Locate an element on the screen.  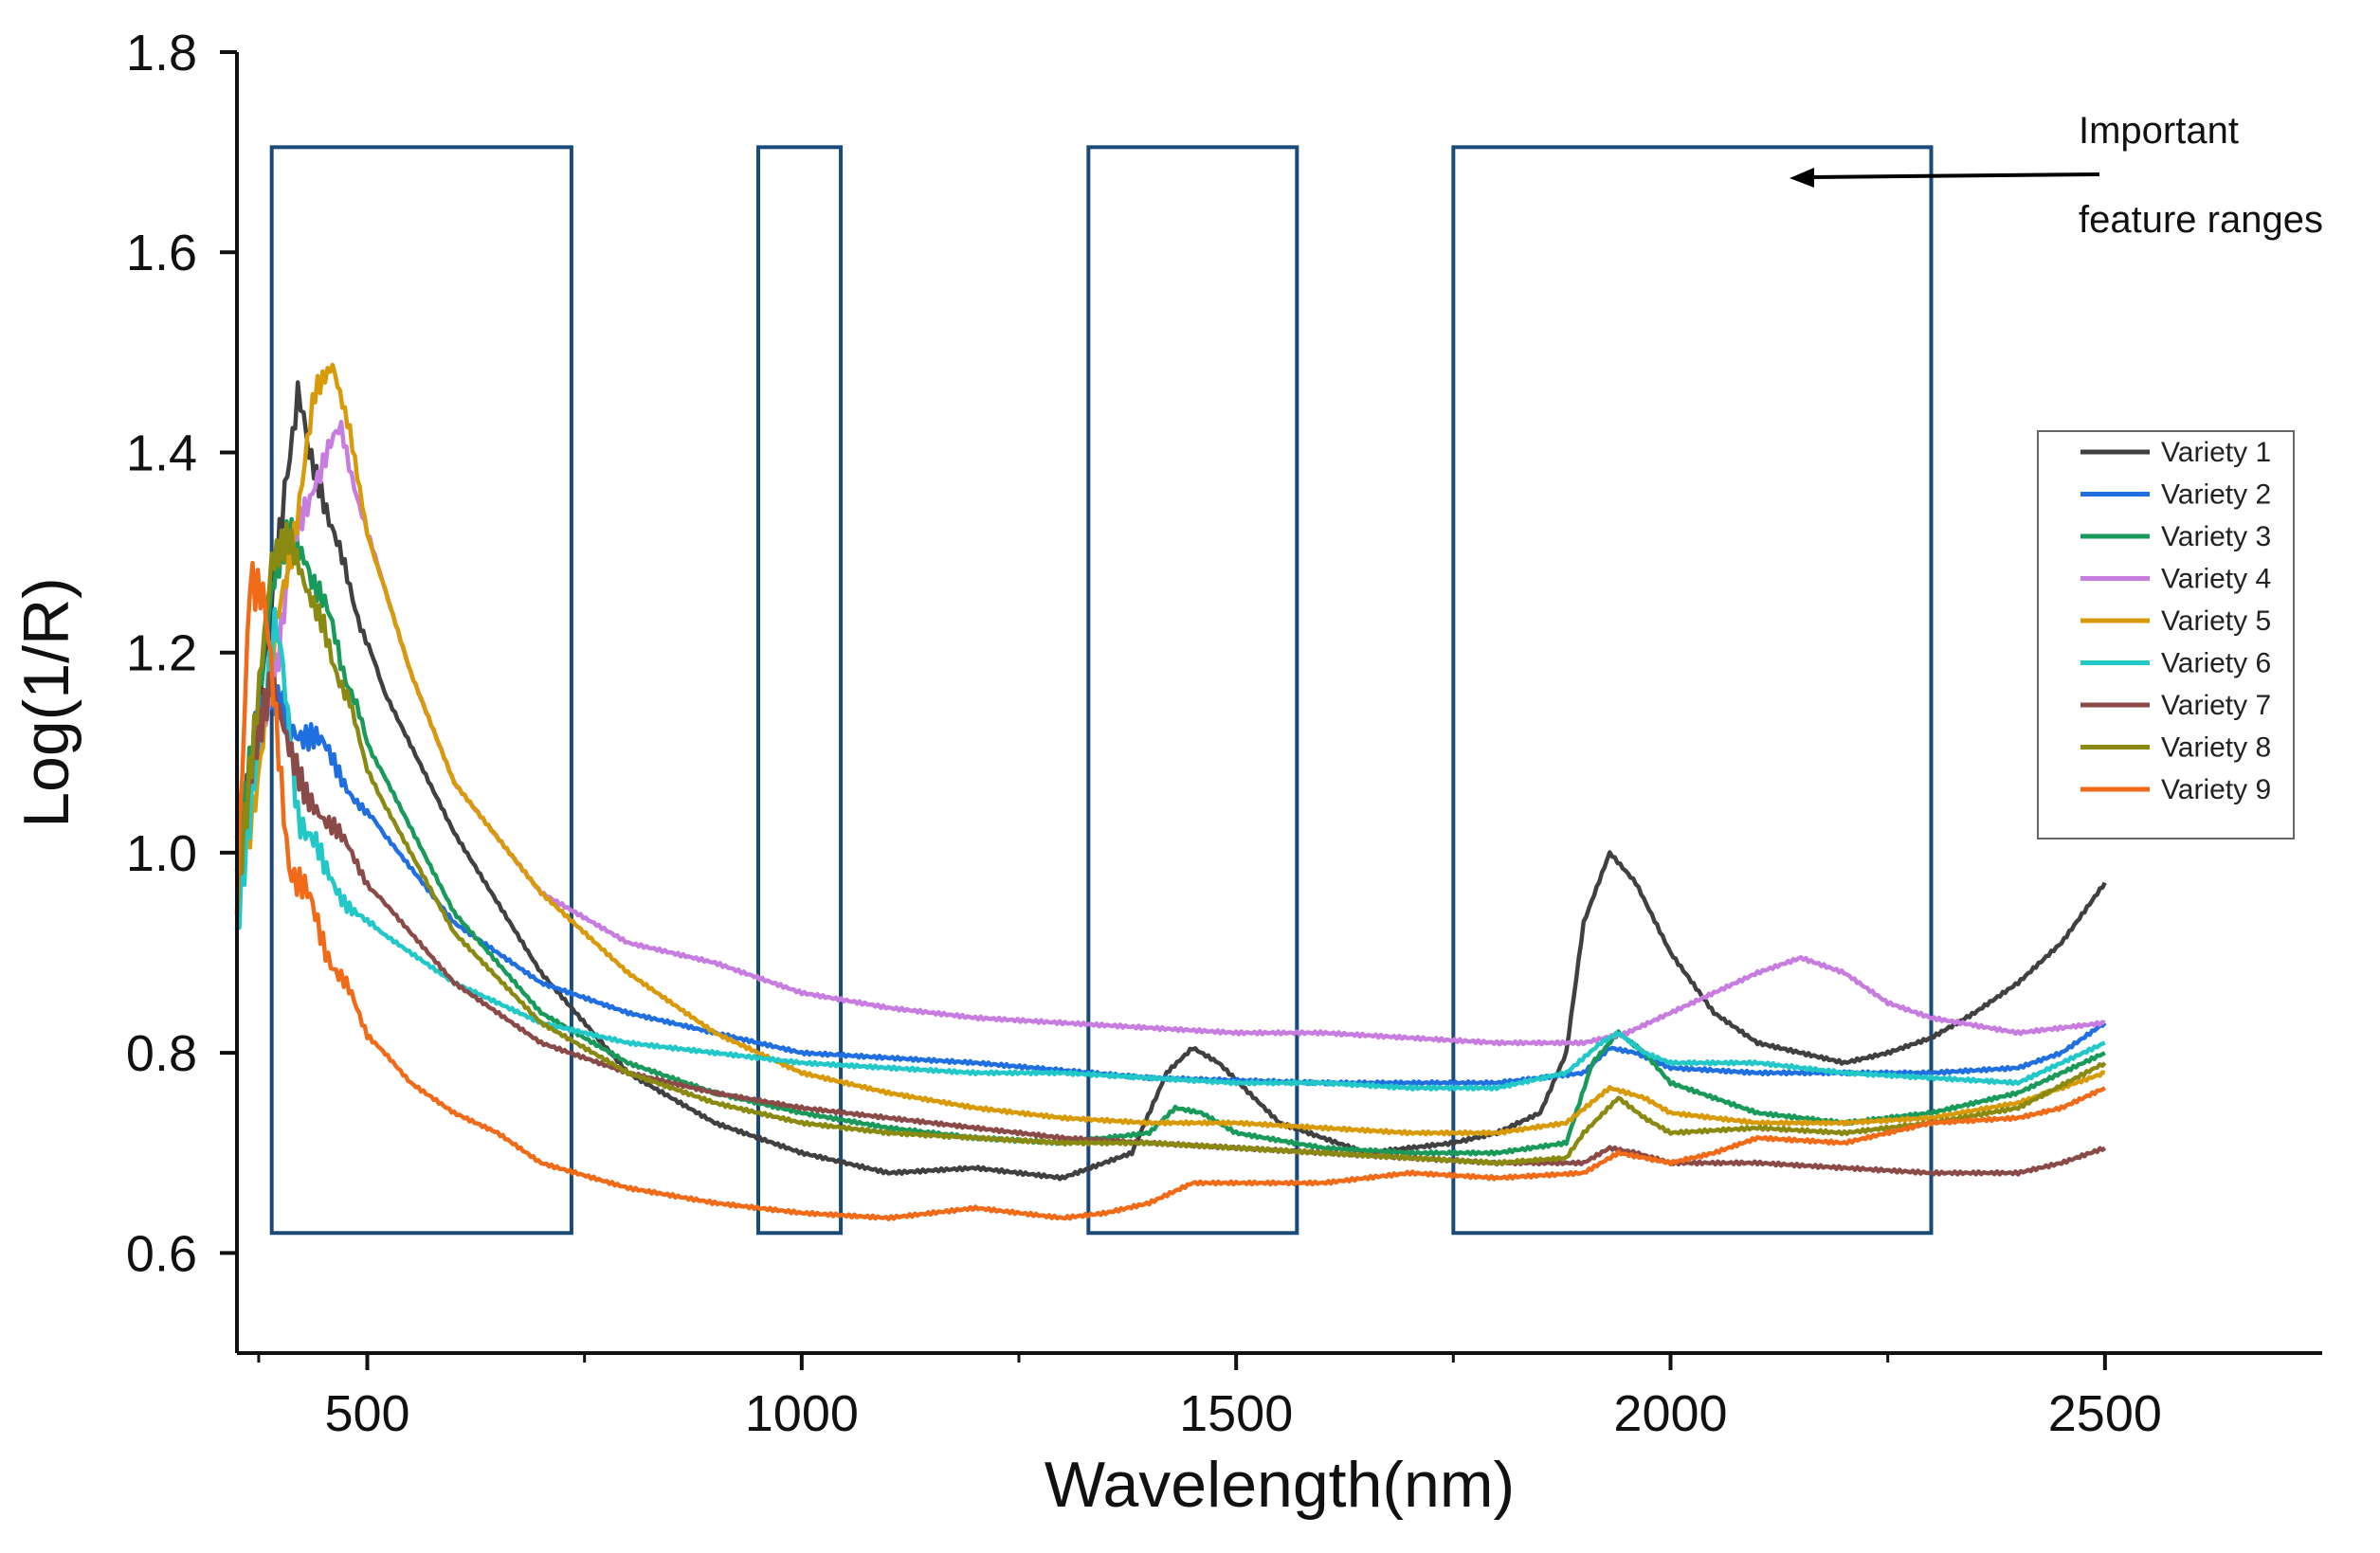
x-tick-label: 2500 is located at coordinates (2105, 1413).